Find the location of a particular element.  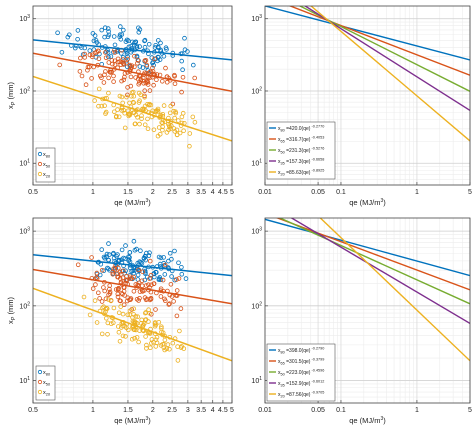

x-tick-label: 1 is located at coordinates (417, 410).